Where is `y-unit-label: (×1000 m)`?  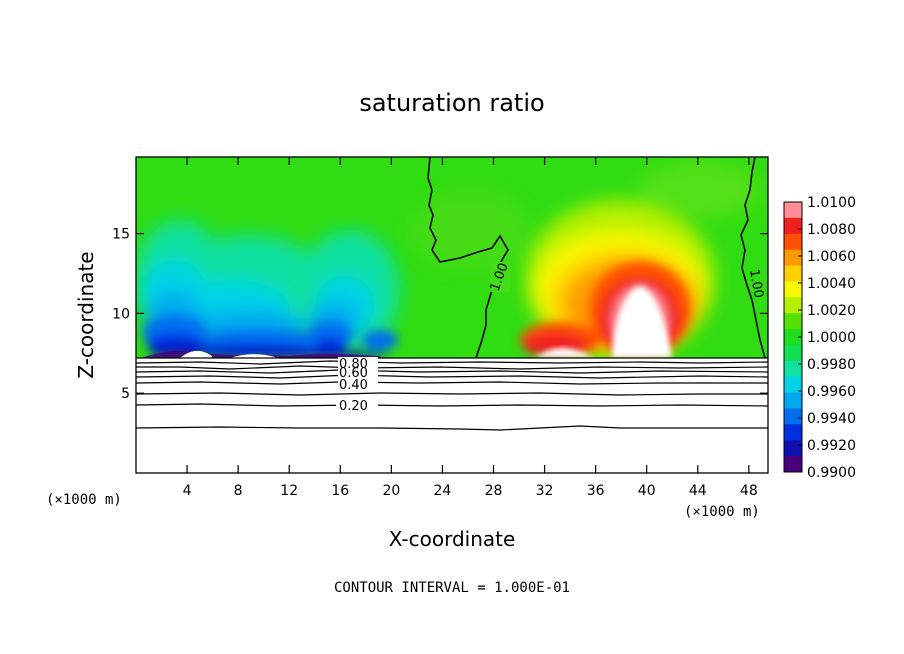 y-unit-label: (×1000 m) is located at coordinates (84, 500).